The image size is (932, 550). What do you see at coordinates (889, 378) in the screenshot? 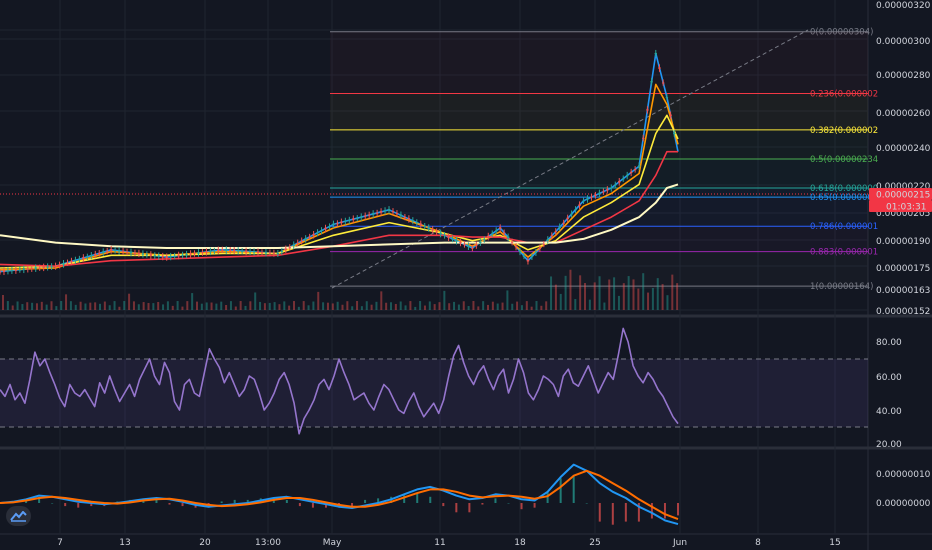
I see `rsi-axis-tick-label: 60.00` at bounding box center [889, 378].